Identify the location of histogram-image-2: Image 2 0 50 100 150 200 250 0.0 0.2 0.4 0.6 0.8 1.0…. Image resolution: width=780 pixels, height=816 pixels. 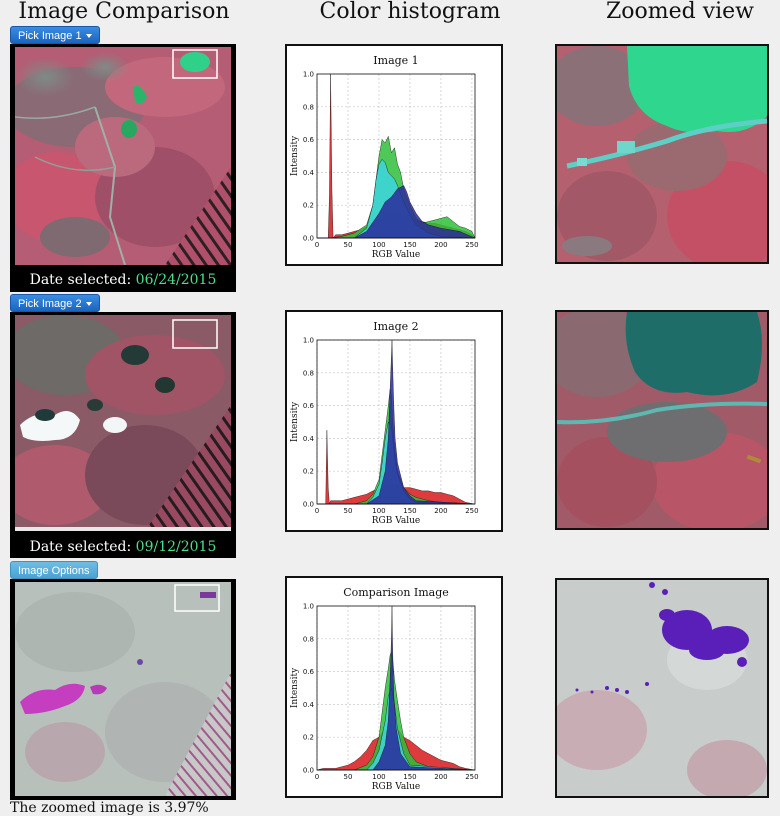
(394, 421).